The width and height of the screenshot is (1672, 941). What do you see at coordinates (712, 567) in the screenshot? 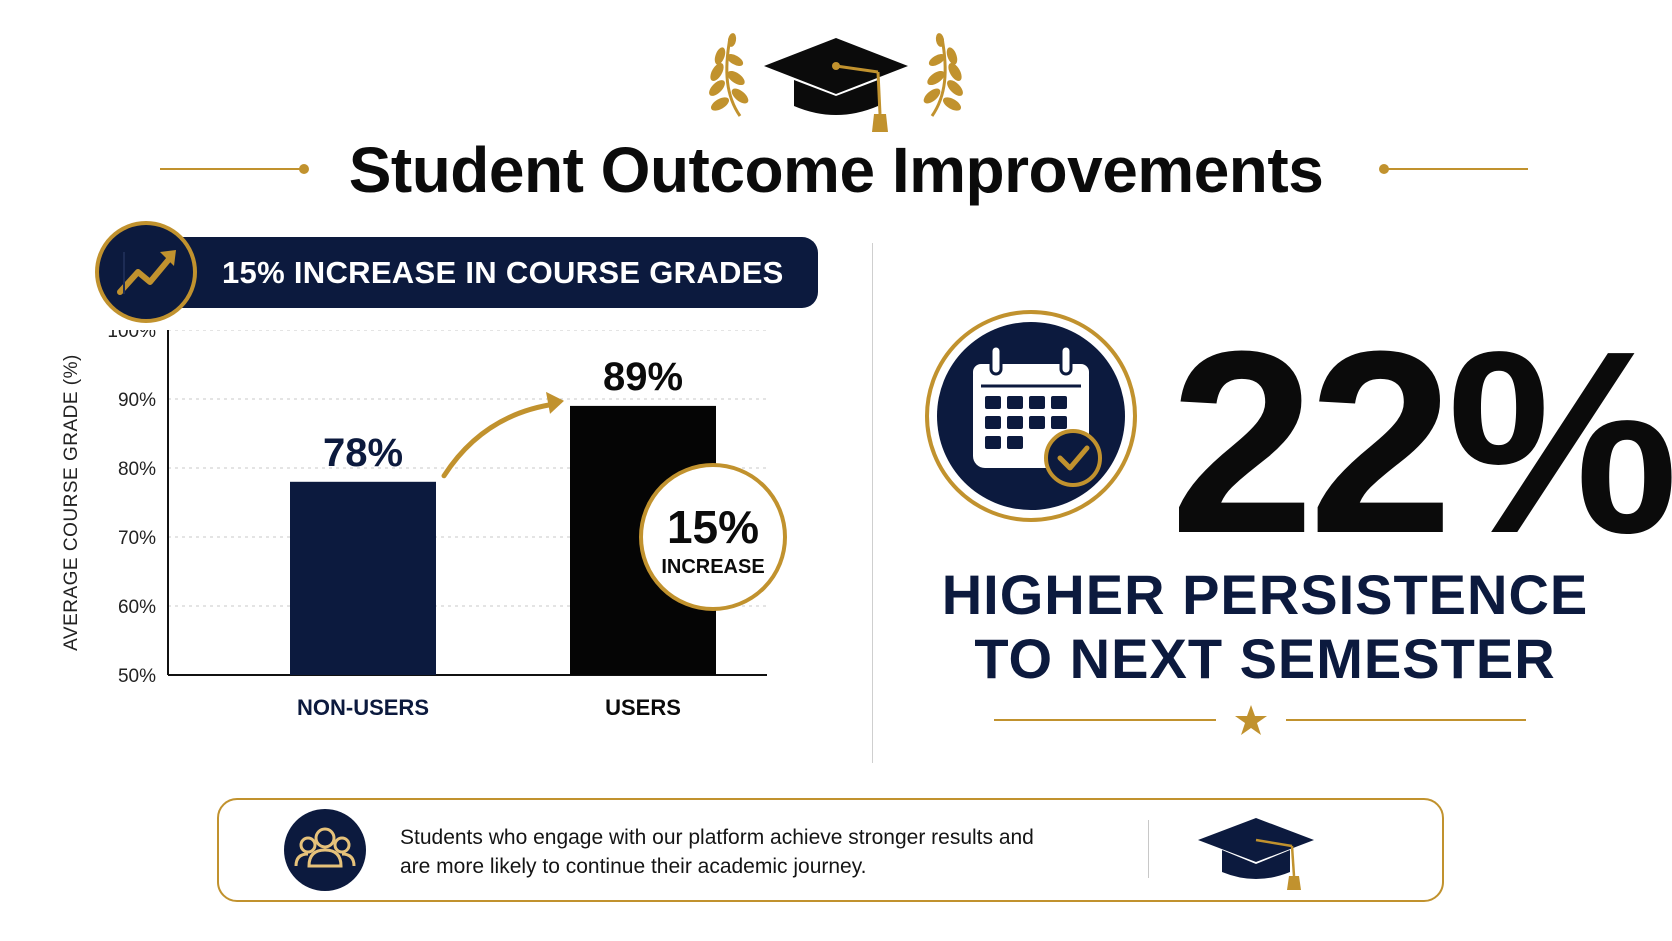
I see `increase-badge-text: INCREASE` at bounding box center [712, 567].